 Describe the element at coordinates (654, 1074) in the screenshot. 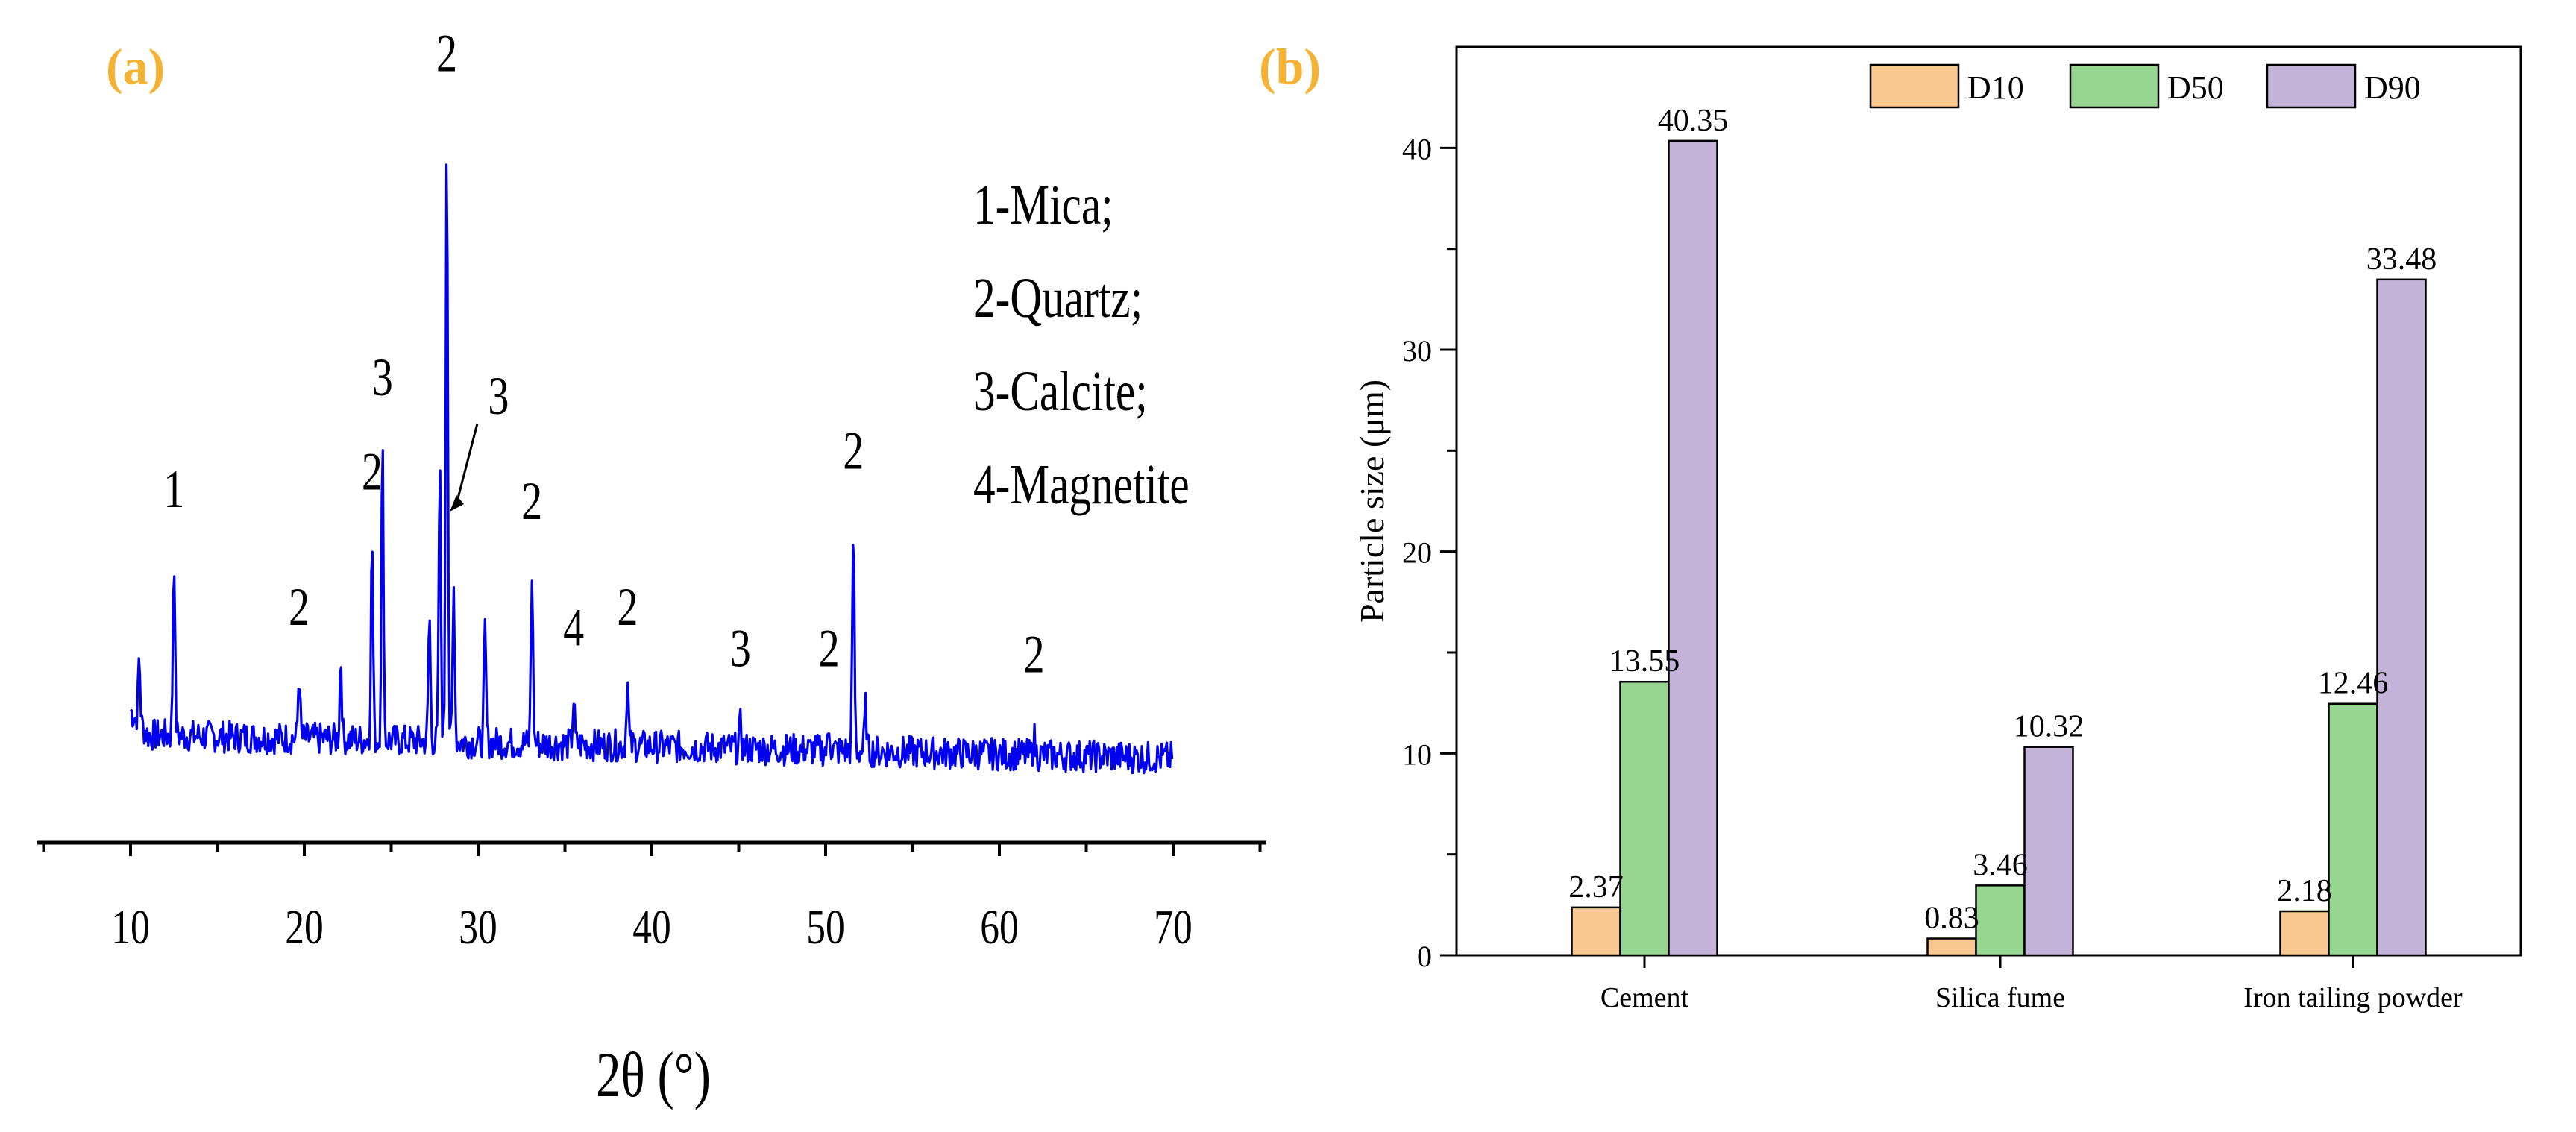

I see `x-axis-label-a: 2θ (°)` at that location.